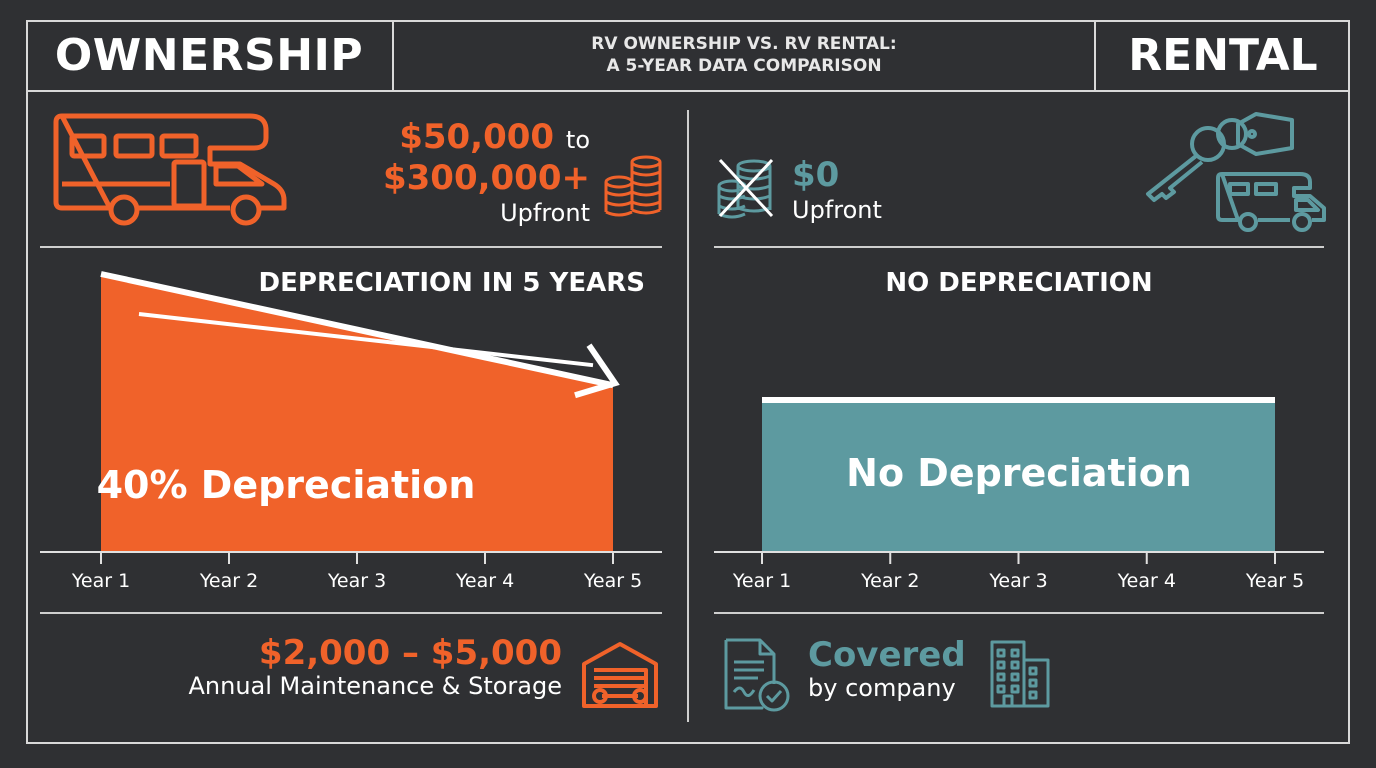  I want to click on rental-heading: RENTAL, so click(1222, 55).